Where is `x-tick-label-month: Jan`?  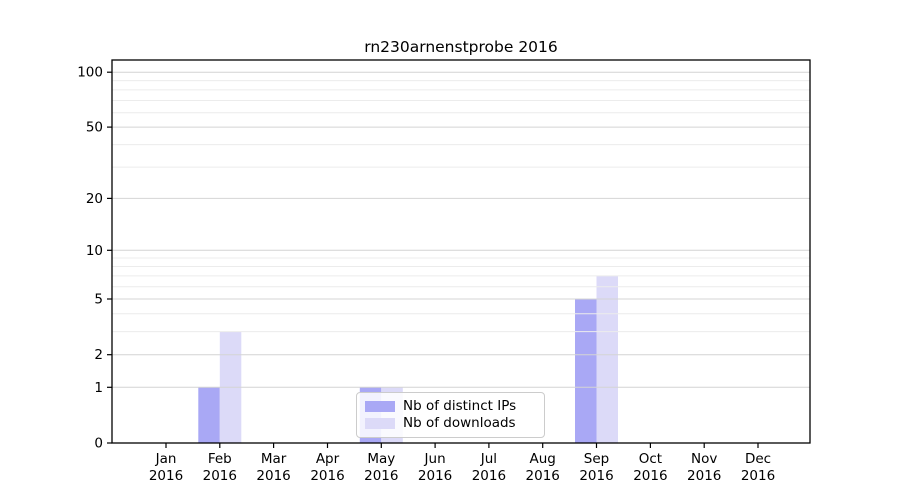 x-tick-label-month: Jan is located at coordinates (166, 459).